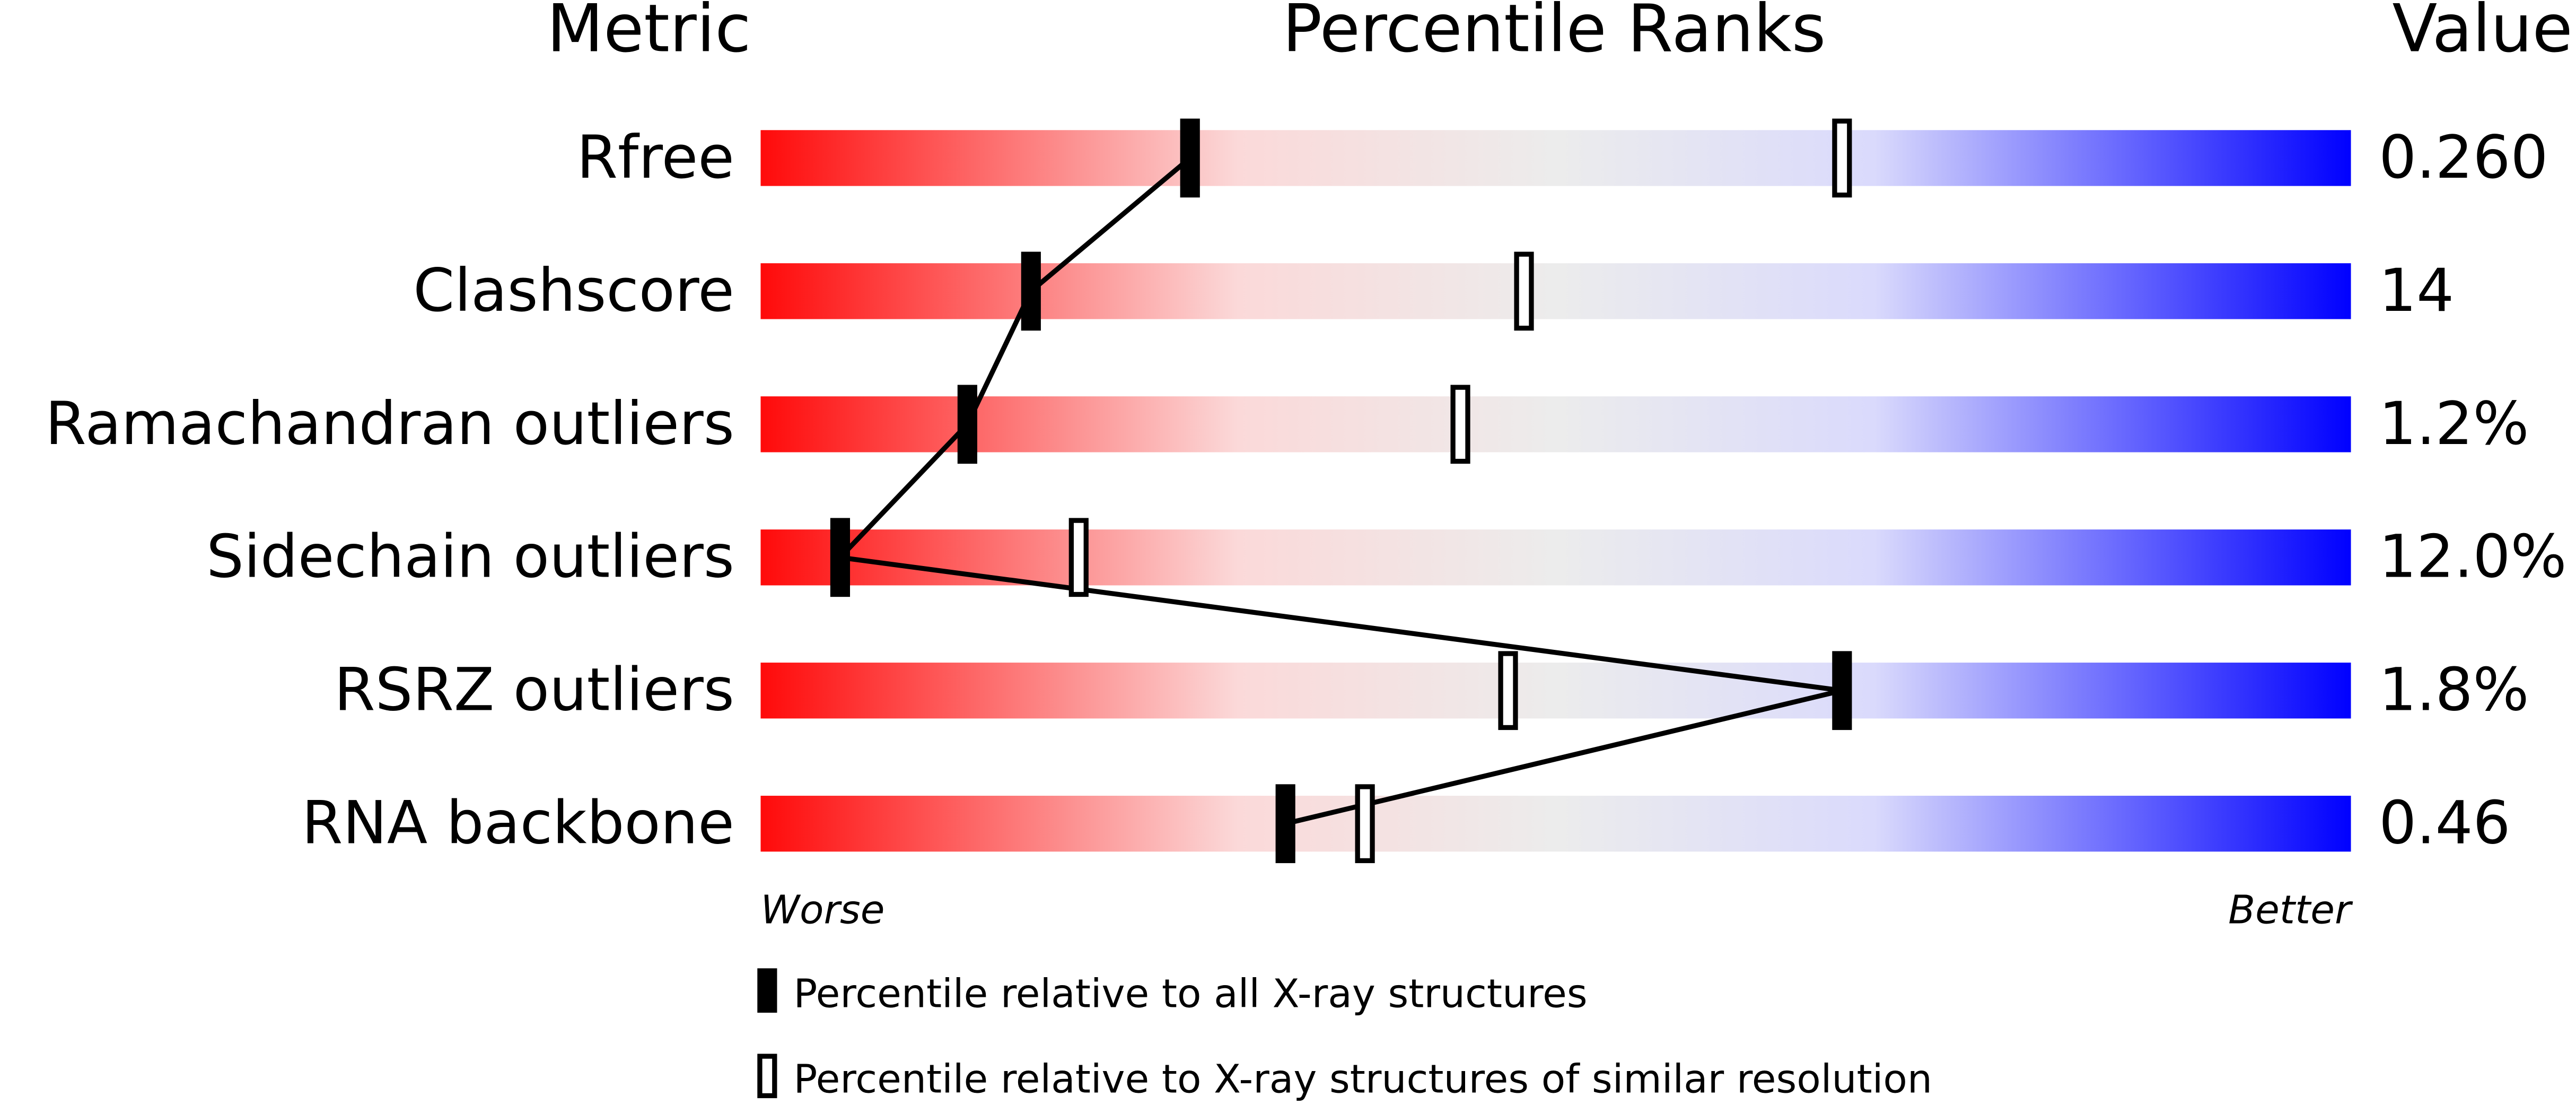 This screenshot has height=1105, width=2576. Describe the element at coordinates (2416, 290) in the screenshot. I see `metric-value: 14` at that location.